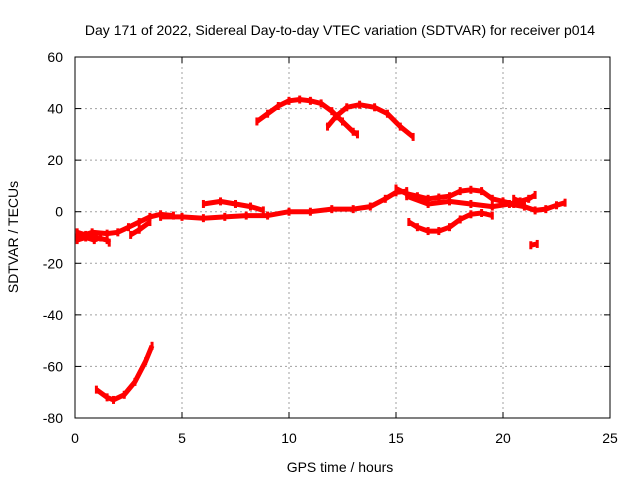  Describe the element at coordinates (396, 438) in the screenshot. I see `x-tick-label: 15` at that location.